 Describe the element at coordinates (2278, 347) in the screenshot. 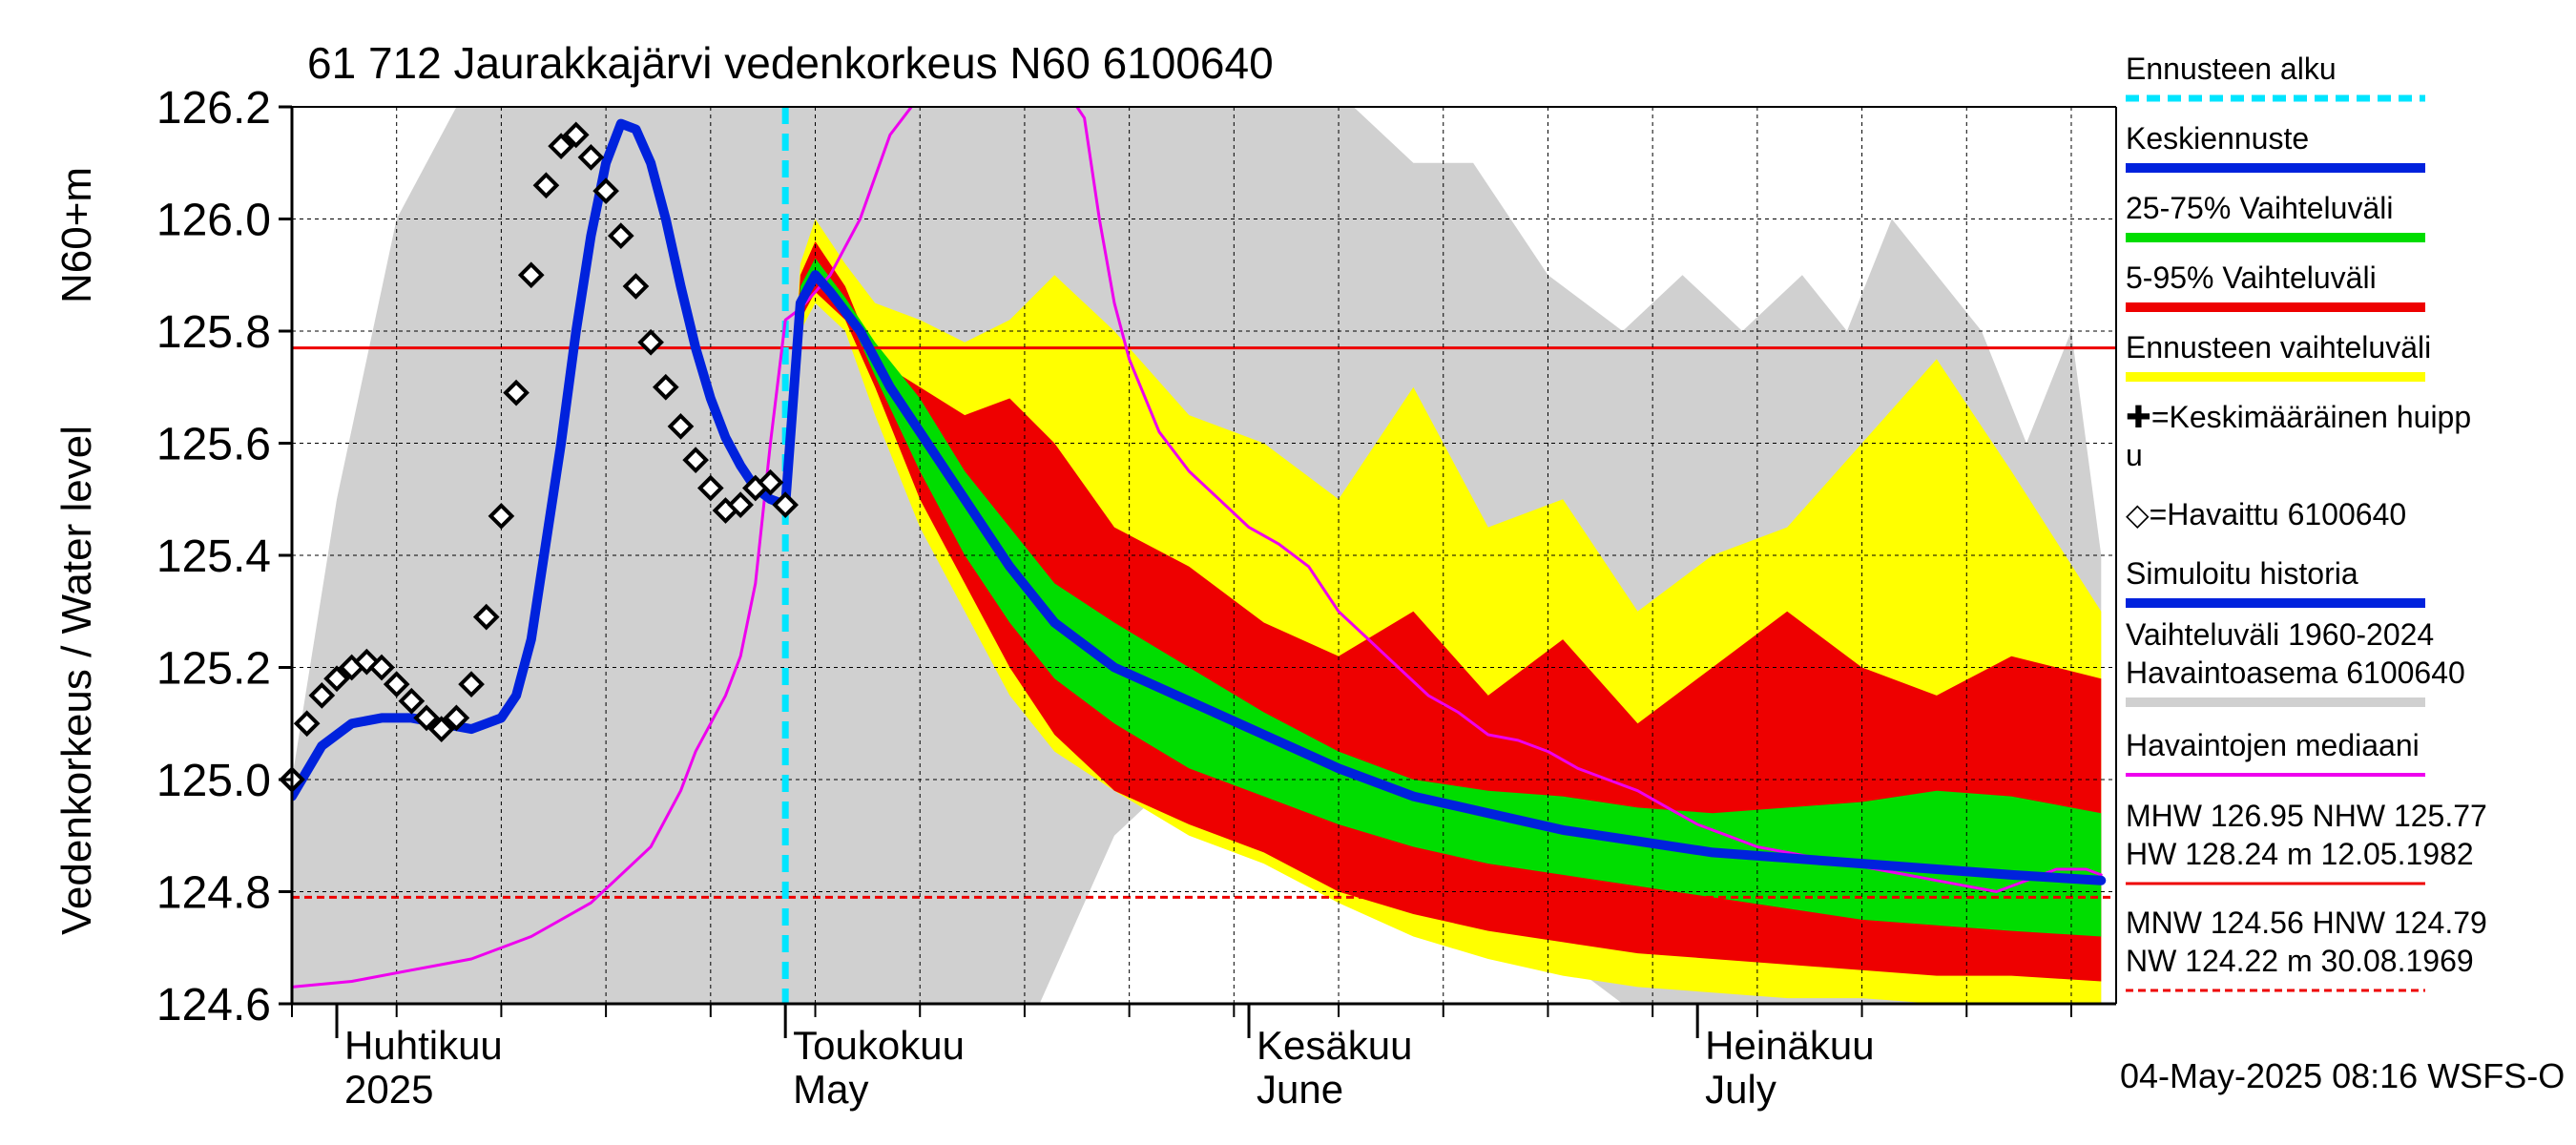

I see `legend-label: Ennusteen vaihteluväli` at that location.